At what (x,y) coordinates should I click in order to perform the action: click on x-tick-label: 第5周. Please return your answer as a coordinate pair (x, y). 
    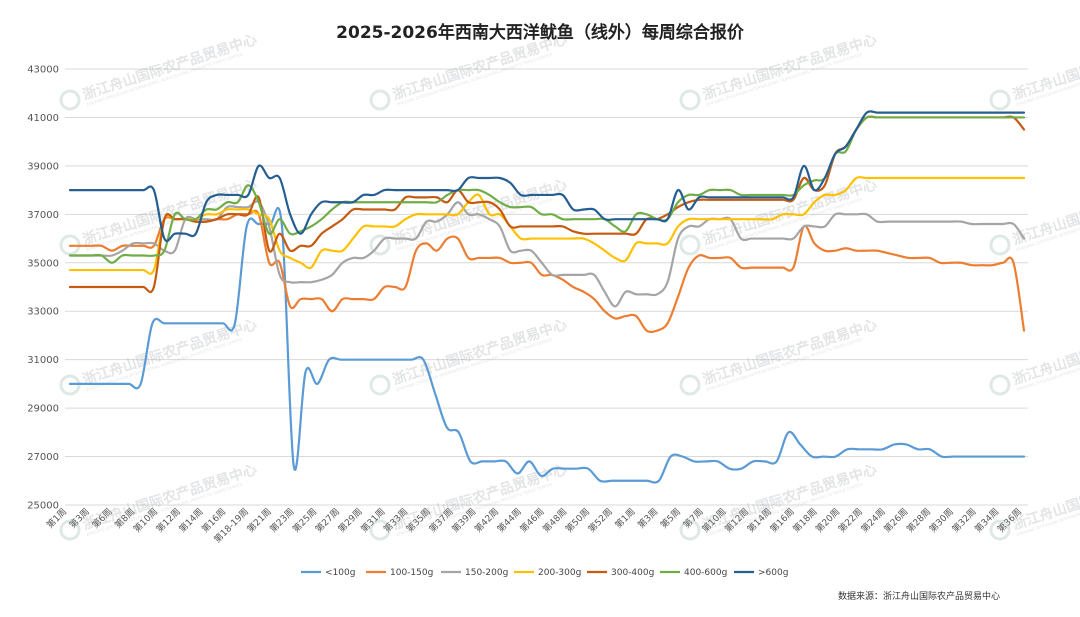
    Looking at the image, I should click on (670, 518).